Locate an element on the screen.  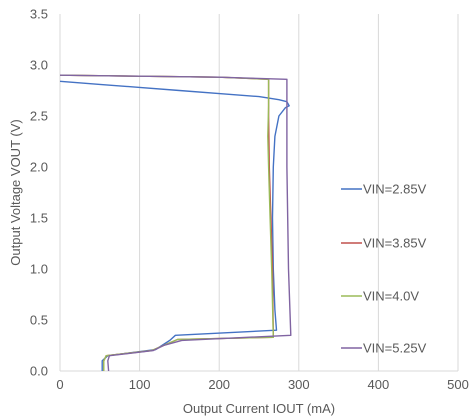
legend-label-3: VIN=4.0V is located at coordinates (391, 296).